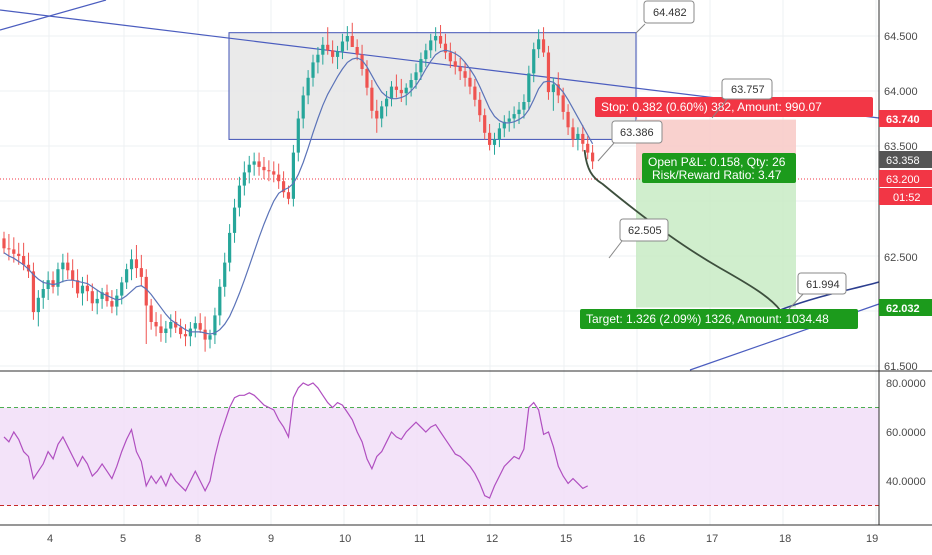 The height and width of the screenshot is (555, 932). I want to click on time-tick-label: 19, so click(872, 539).